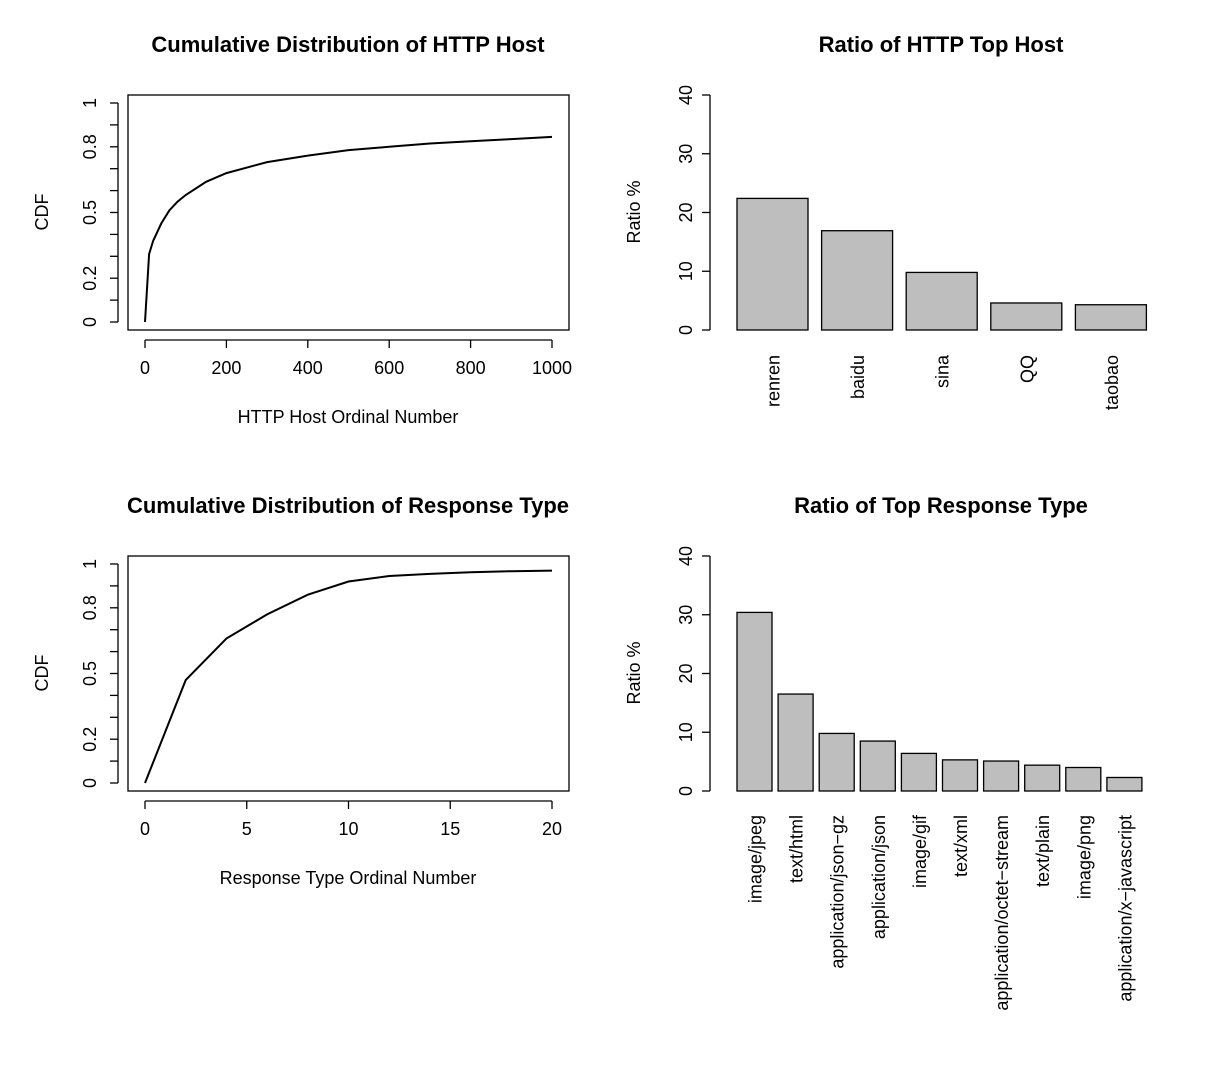 The image size is (1232, 1088). Describe the element at coordinates (348, 44) in the screenshot. I see `chart-title: Cumulative Distribution of HTTP Host` at that location.